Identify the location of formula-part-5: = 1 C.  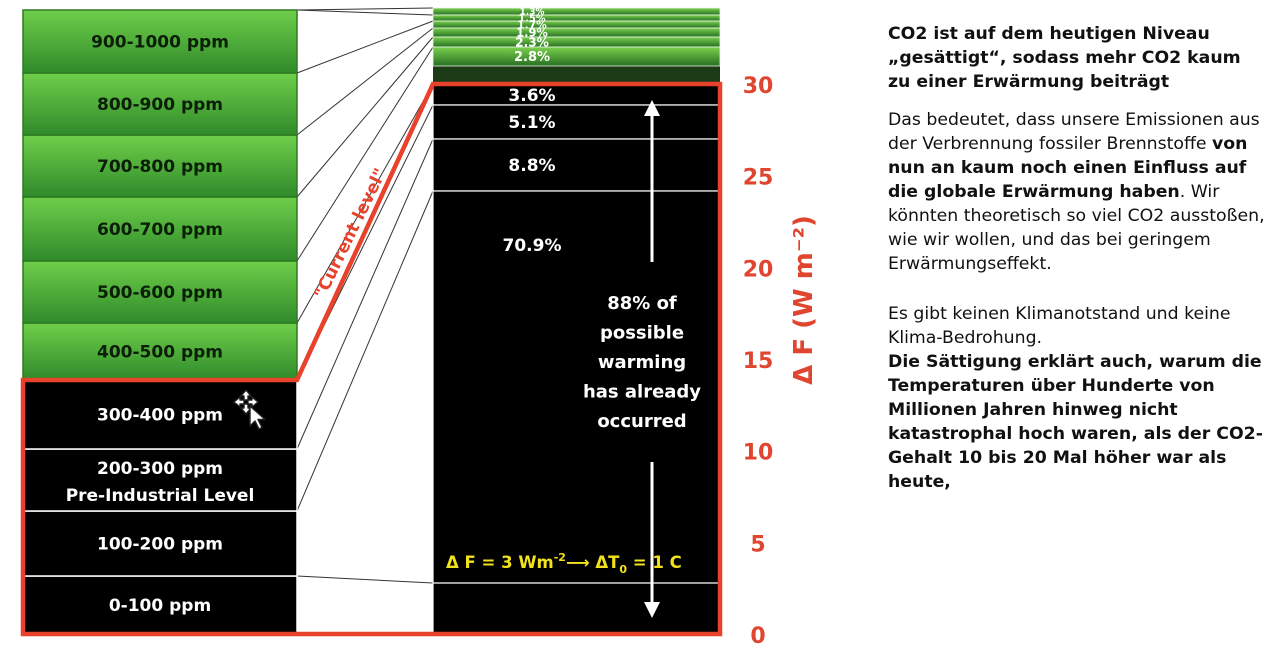
(654, 562).